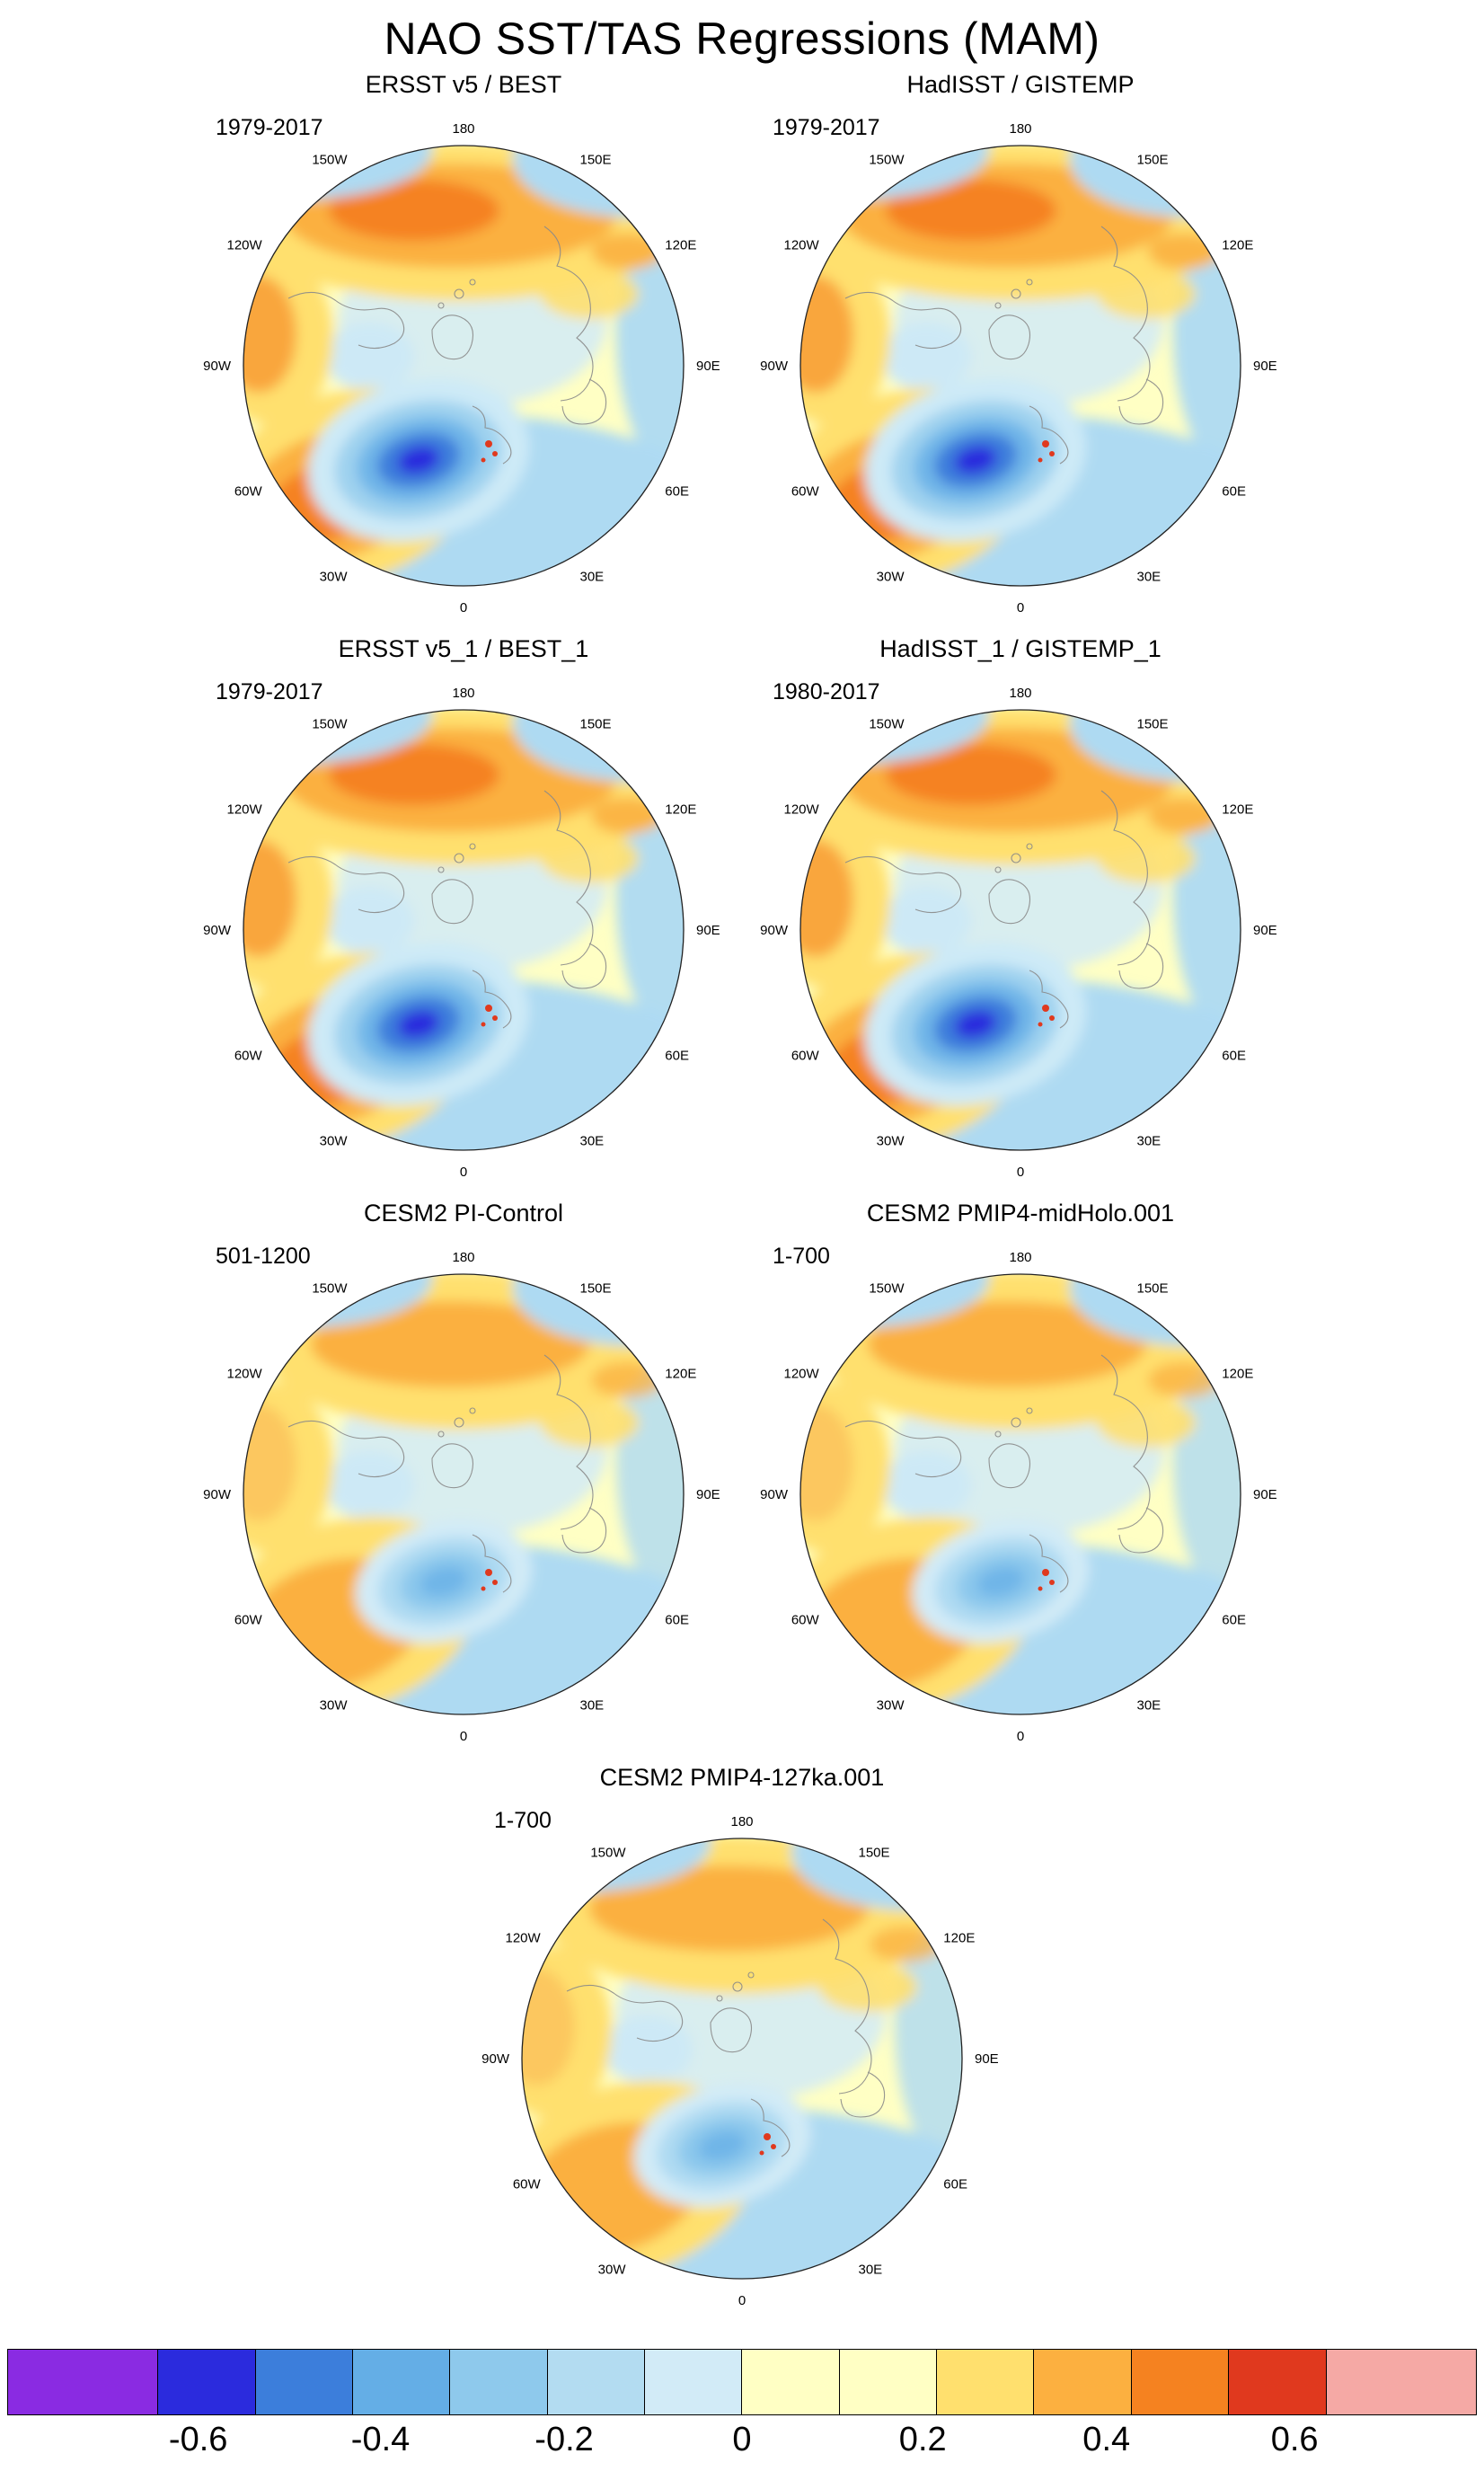 Image resolution: width=1484 pixels, height=2489 pixels. I want to click on colorbar-tick: -0.6, so click(198, 2439).